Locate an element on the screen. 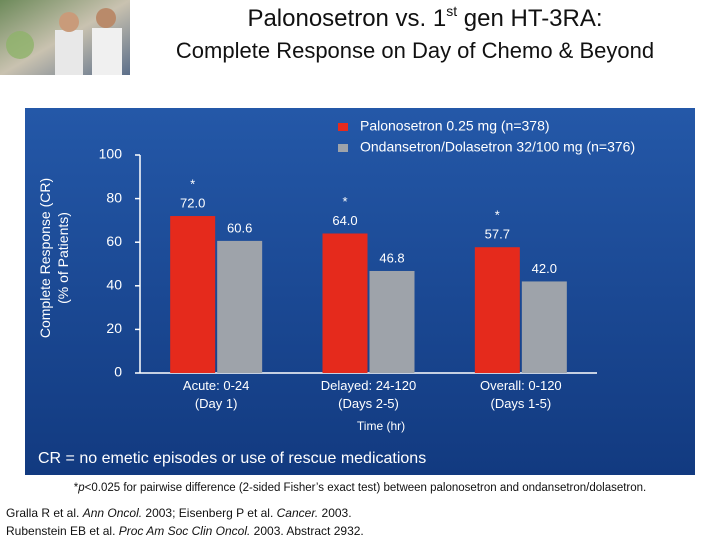 This screenshot has width=720, height=540. title: Palonosetron vs. 1st gen HT-3RA: is located at coordinates (424, 18).